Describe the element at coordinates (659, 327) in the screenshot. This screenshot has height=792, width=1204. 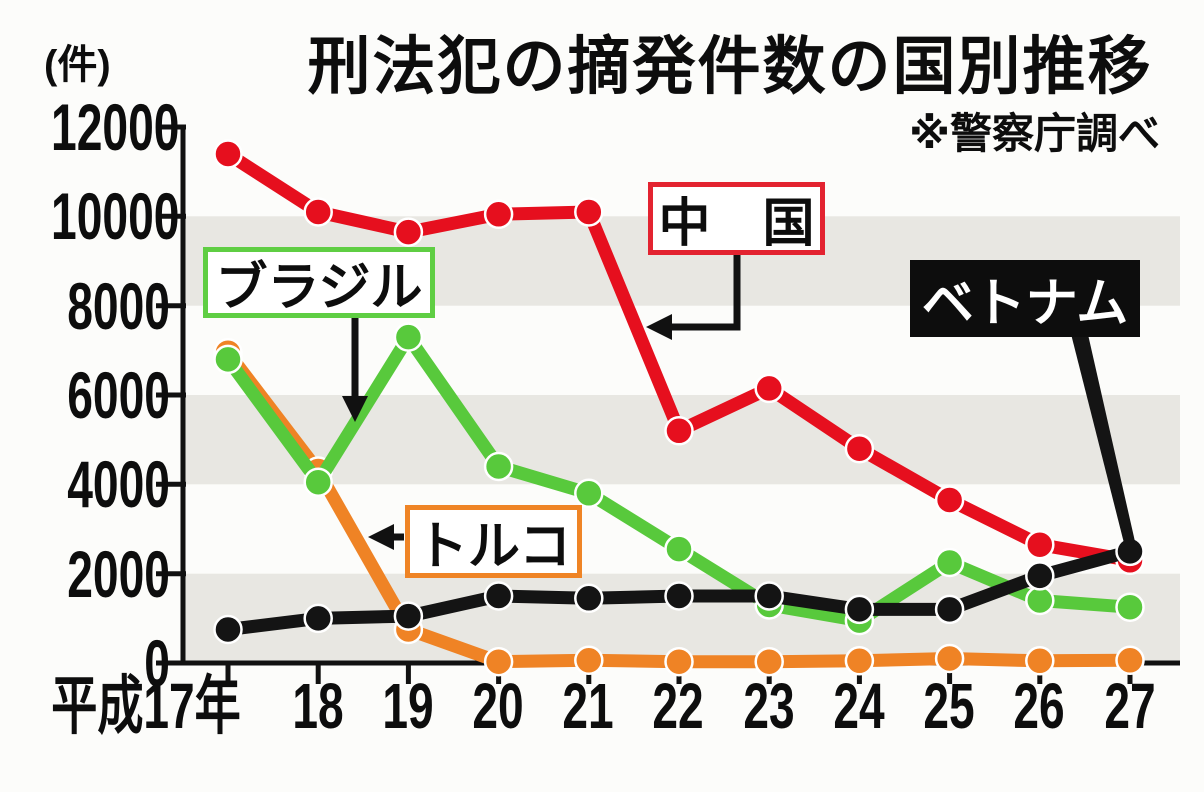
I see `china-arrow-head` at that location.